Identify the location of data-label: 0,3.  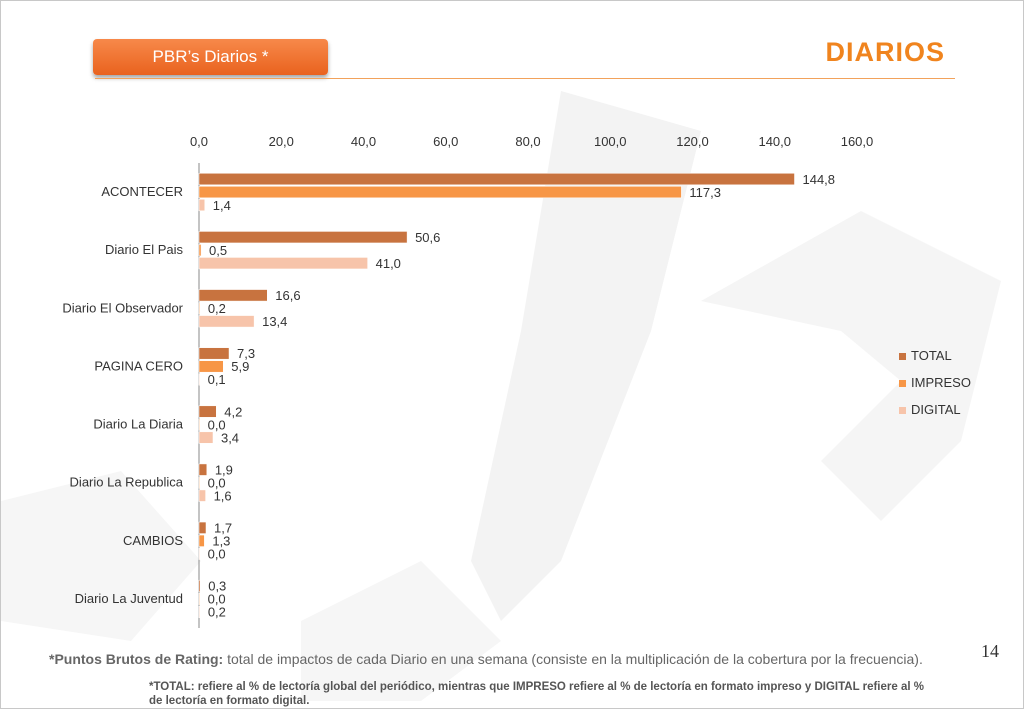
(217, 586).